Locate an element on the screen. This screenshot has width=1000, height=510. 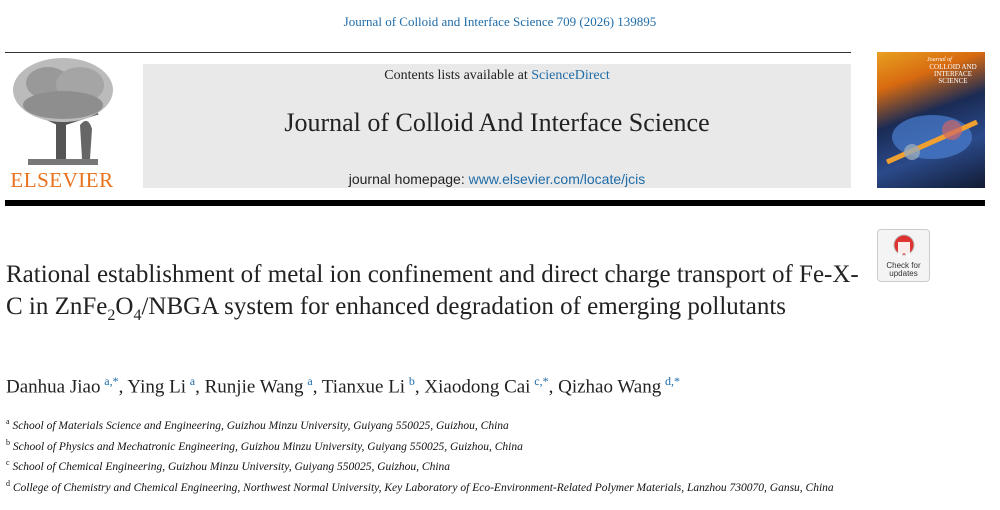
publisher-name: ELSEVIER is located at coordinates (62, 180).